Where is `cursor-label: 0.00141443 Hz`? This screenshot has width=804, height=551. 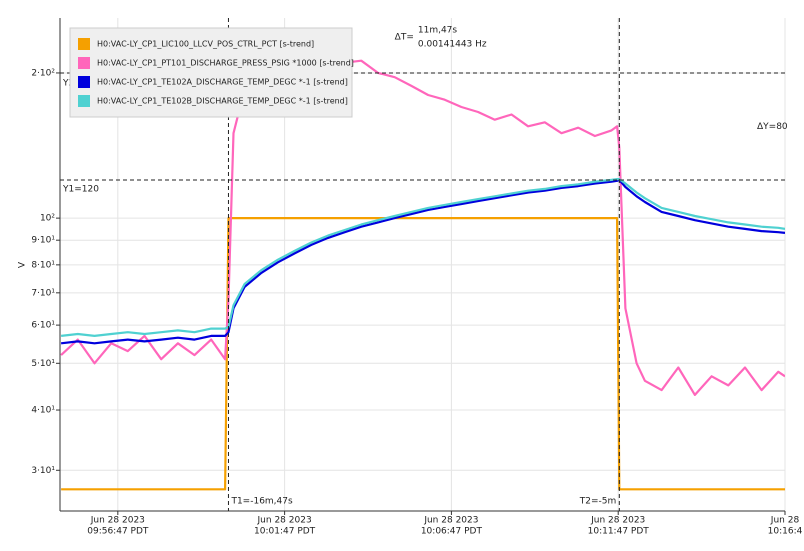
cursor-label: 0.00141443 Hz is located at coordinates (452, 45).